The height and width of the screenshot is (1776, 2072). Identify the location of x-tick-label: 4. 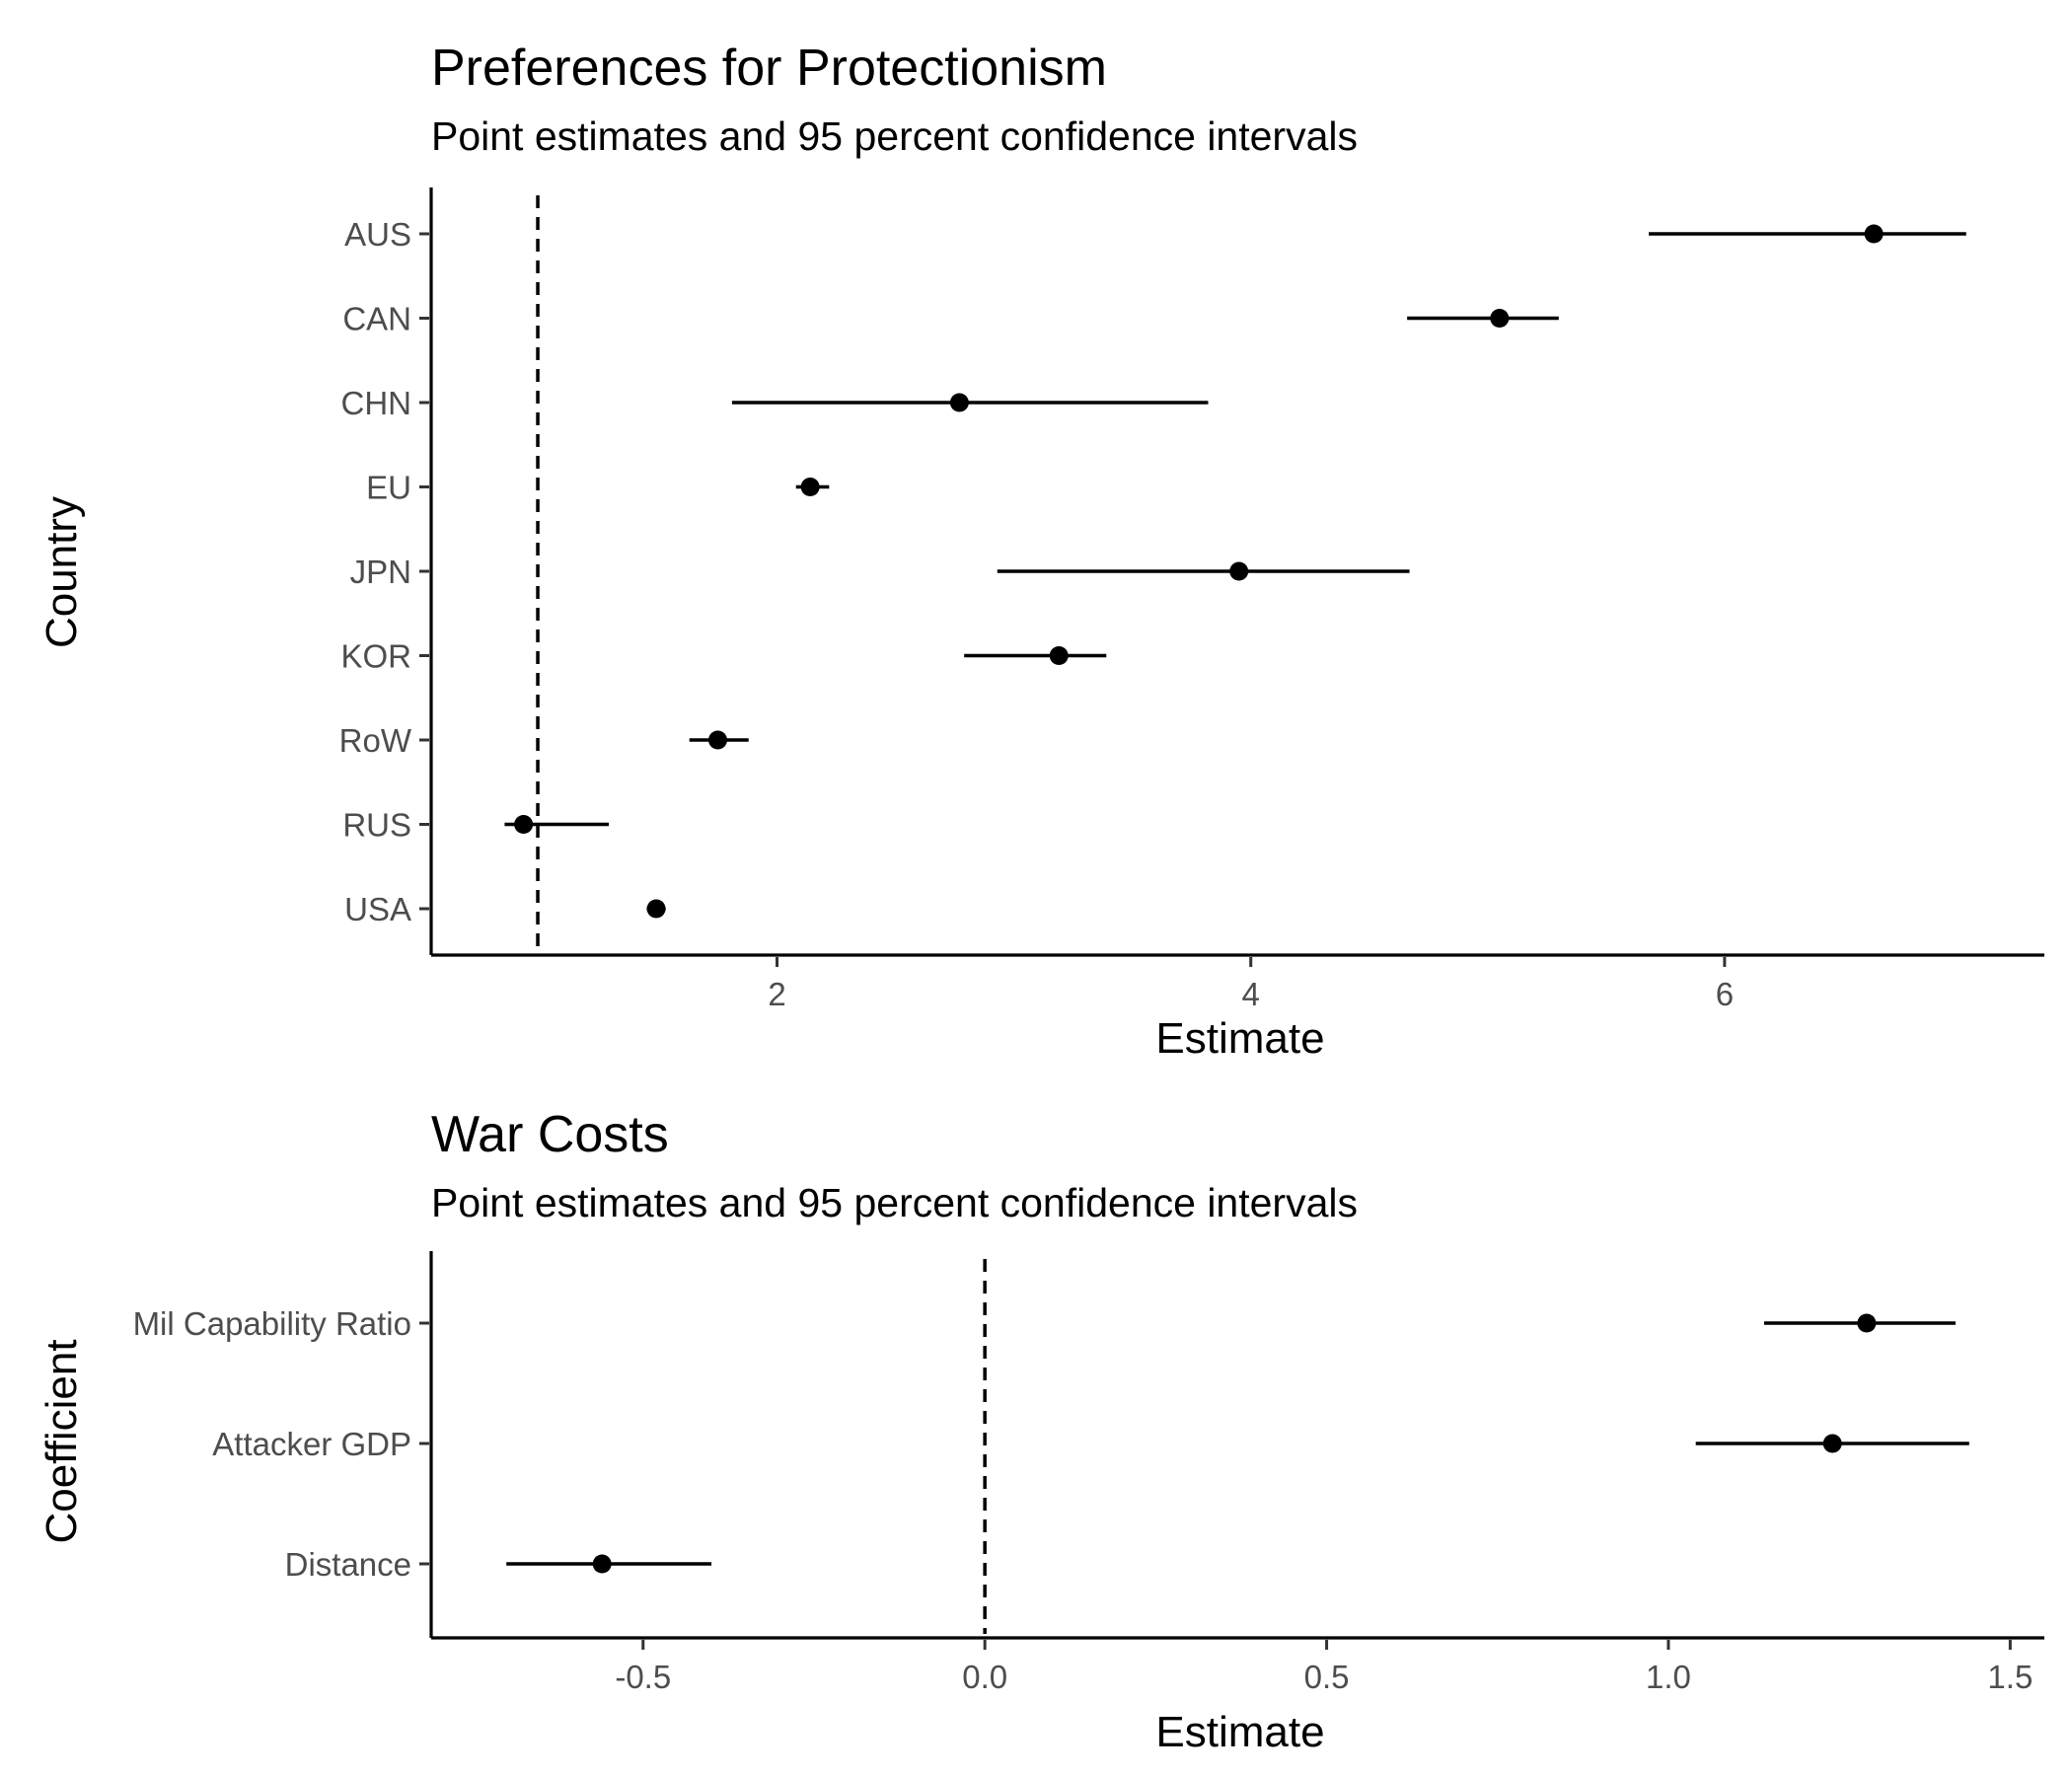
(1251, 994).